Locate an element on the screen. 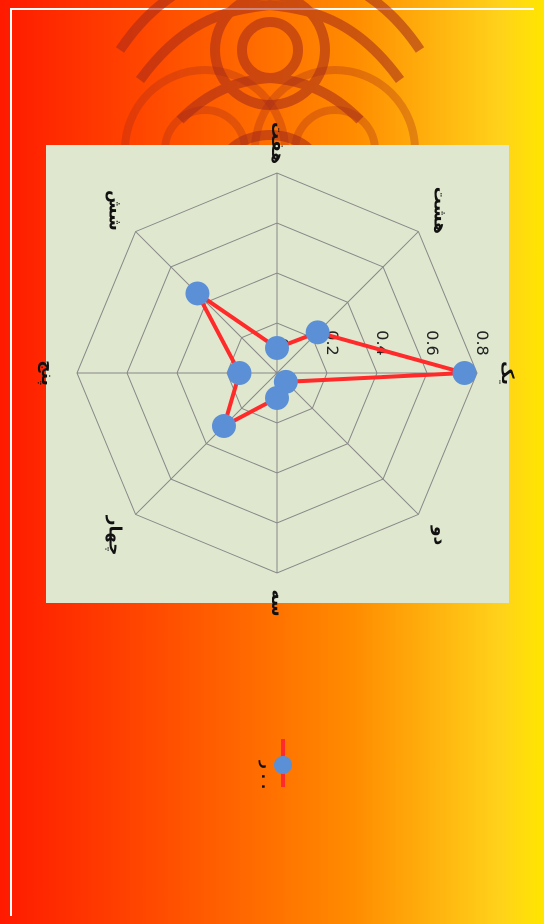 The image size is (544, 924). legend: ر . . is located at coordinates (275, 764).